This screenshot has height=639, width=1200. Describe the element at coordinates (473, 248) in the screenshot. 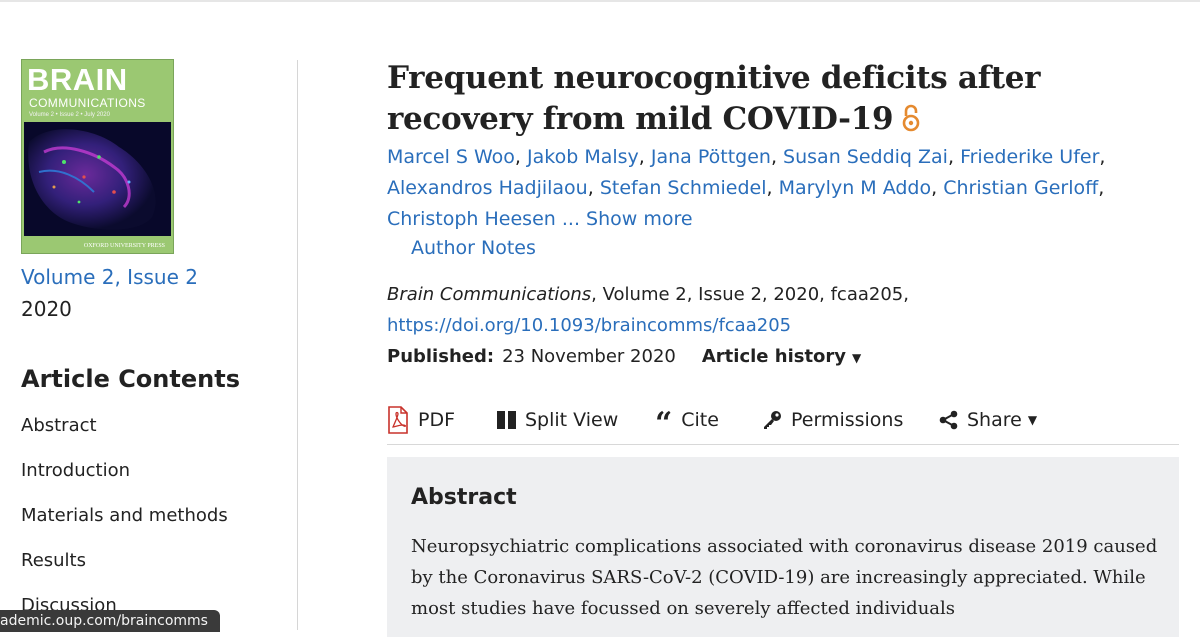

I see `author-notes-link: Author Notes` at that location.